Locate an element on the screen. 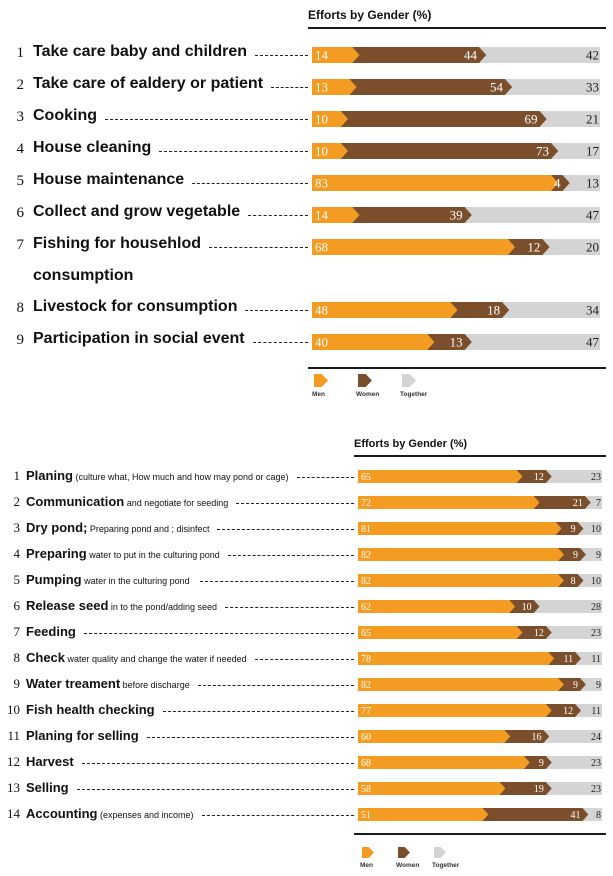 Image resolution: width=613 pixels, height=876 pixels. data-label-together: 10 is located at coordinates (596, 581).